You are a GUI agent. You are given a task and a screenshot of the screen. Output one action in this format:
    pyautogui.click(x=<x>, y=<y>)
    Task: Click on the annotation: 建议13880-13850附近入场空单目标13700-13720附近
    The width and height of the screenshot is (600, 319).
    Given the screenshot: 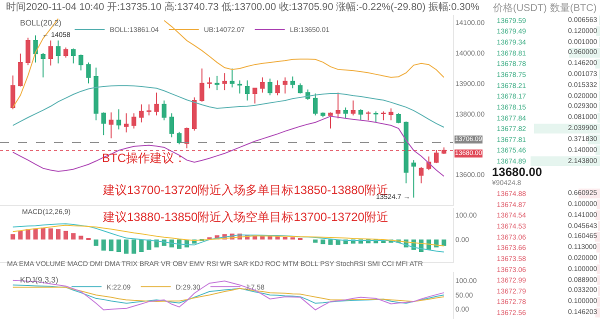 What is the action you would take?
    pyautogui.click(x=245, y=217)
    